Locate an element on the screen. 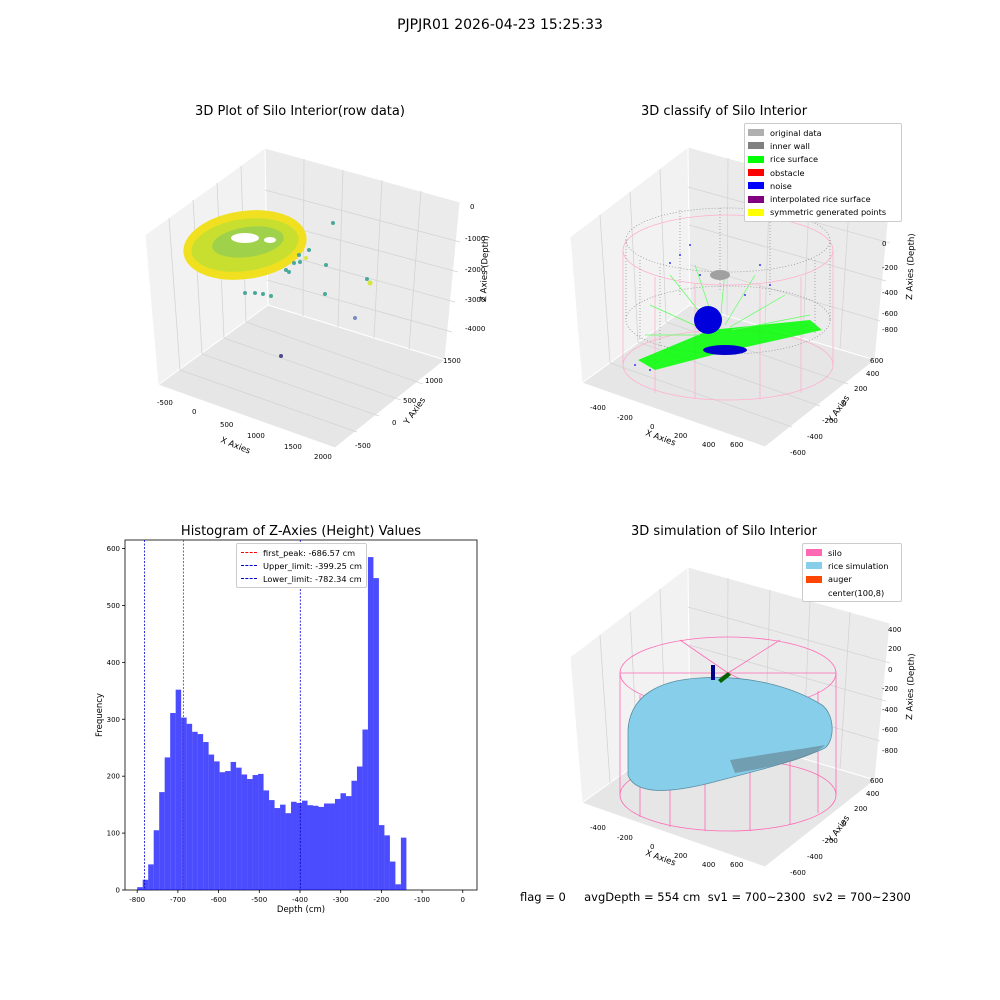  simulation-ytick: -200 is located at coordinates (830, 841).